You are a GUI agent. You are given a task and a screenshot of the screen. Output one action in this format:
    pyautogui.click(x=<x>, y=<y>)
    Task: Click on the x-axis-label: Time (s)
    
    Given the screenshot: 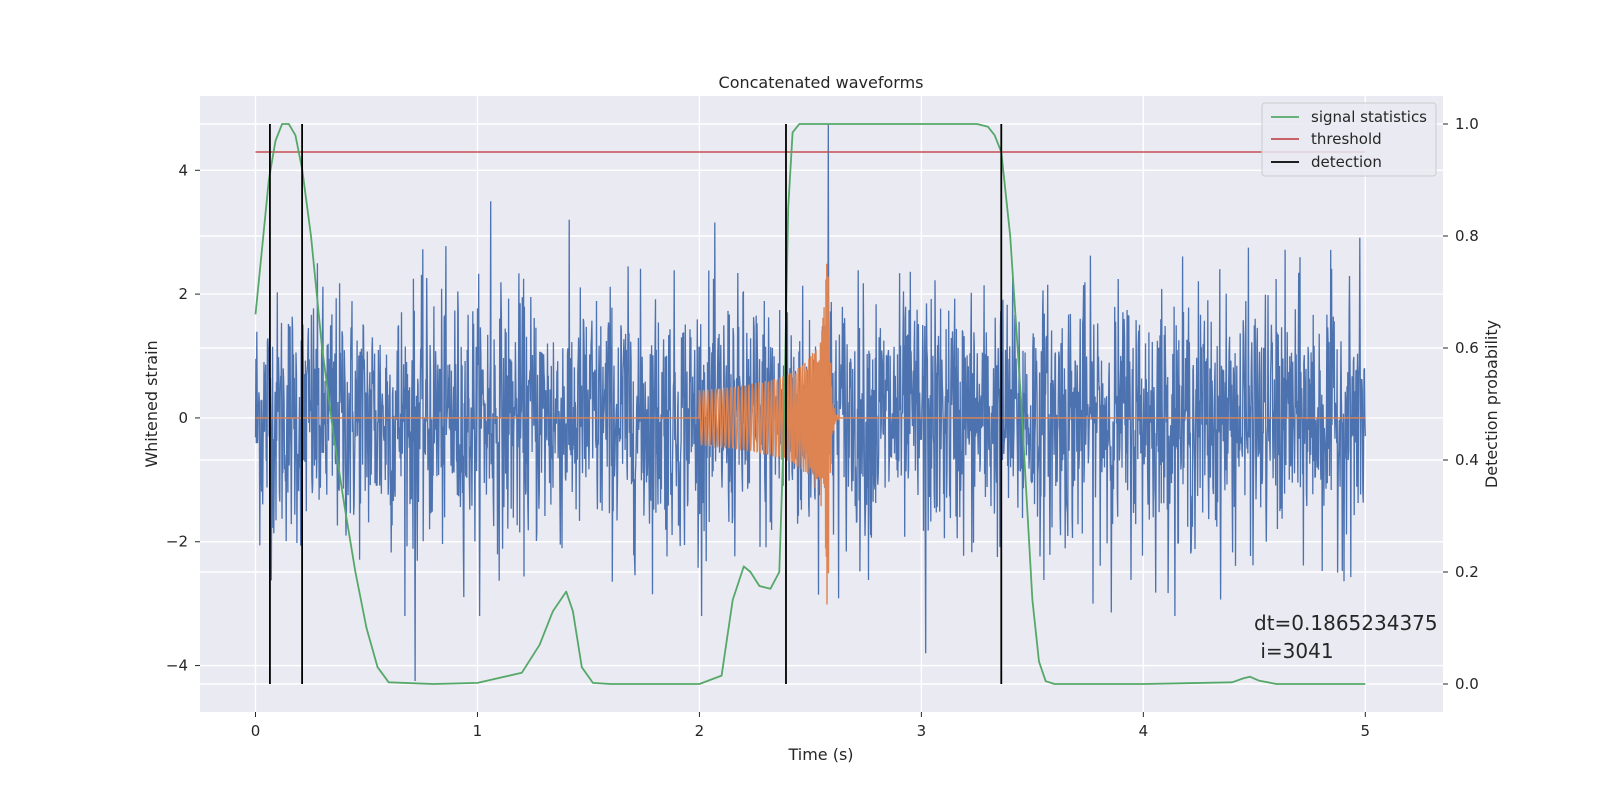 What is the action you would take?
    pyautogui.click(x=820, y=754)
    